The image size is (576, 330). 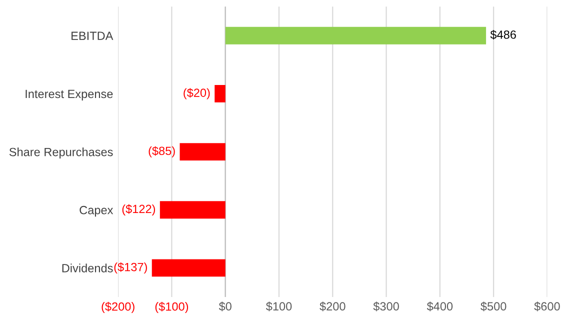 What do you see at coordinates (87, 268) in the screenshot?
I see `y-tick-label: Dividends` at bounding box center [87, 268].